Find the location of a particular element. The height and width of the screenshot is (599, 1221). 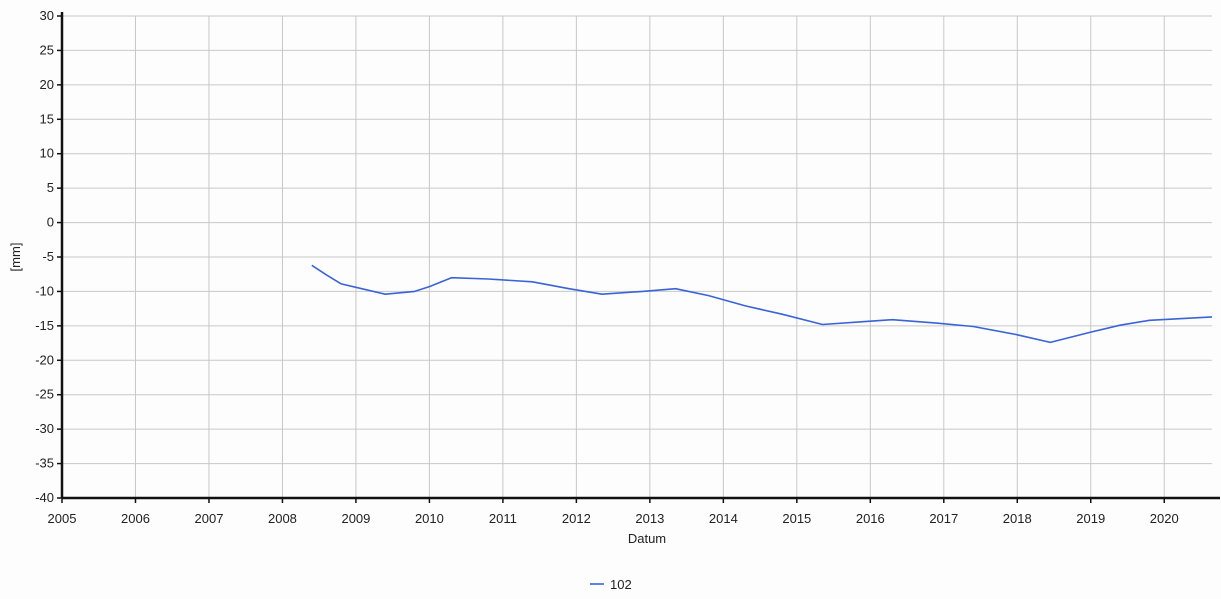

y-tick-label: 25 is located at coordinates (47, 49).